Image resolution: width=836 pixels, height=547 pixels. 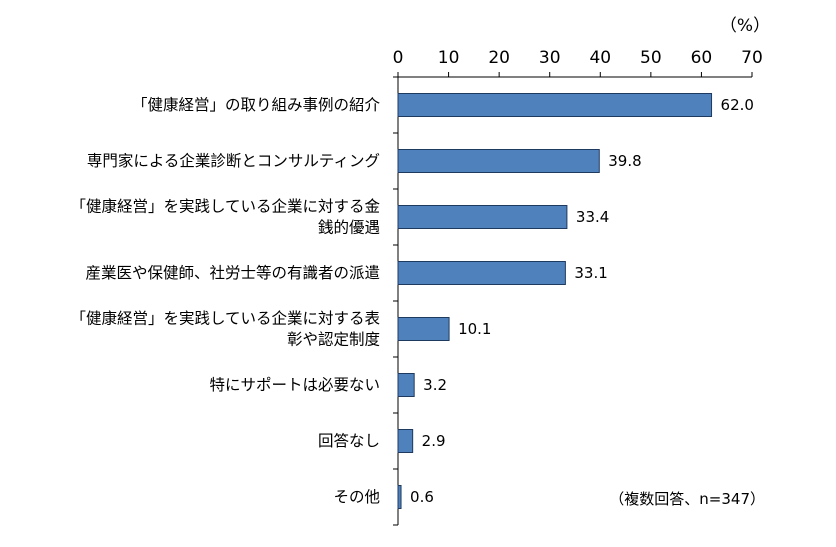 I want to click on x-tick-label: 30, so click(x=550, y=58).